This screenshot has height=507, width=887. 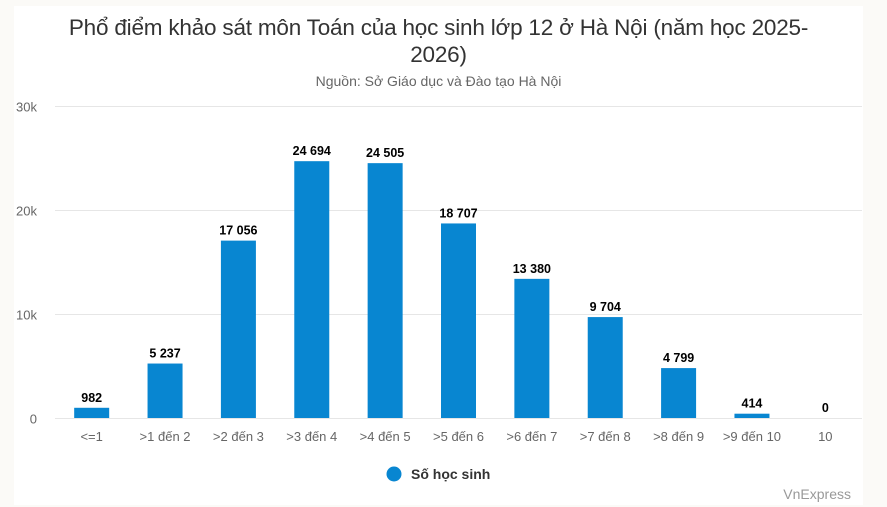 What do you see at coordinates (385, 436) in the screenshot?
I see `x-tick-label: >4 đến 5` at bounding box center [385, 436].